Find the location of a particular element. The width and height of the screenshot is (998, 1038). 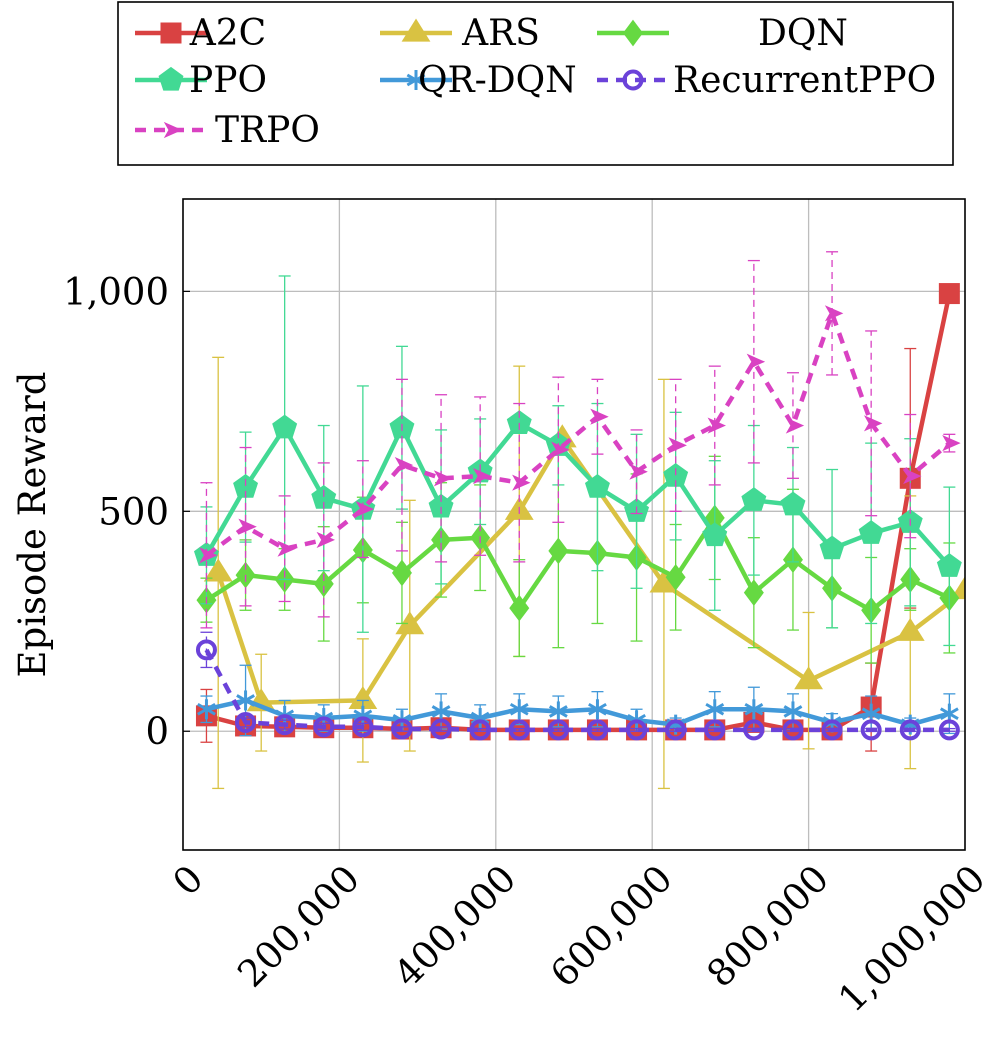

data-point-a2c-shape is located at coordinates (949, 294).